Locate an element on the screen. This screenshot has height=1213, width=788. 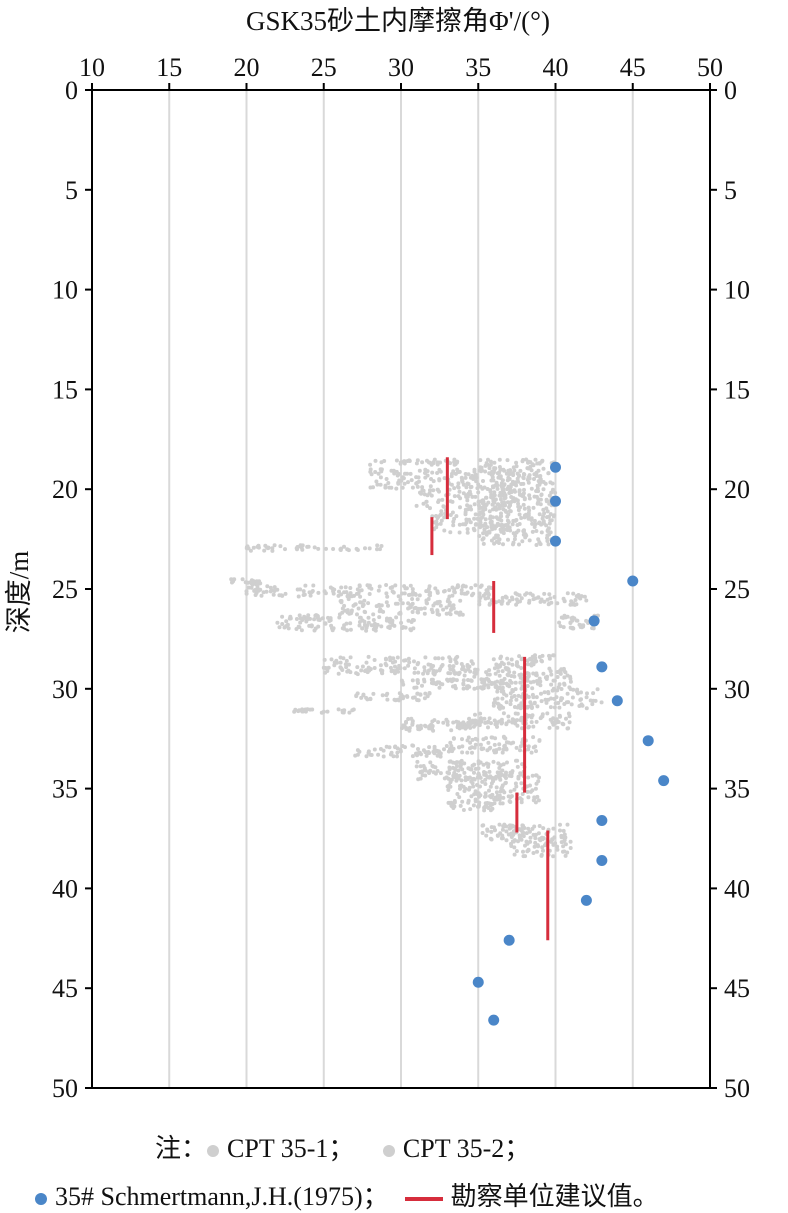
legend-survey-icon is located at coordinates (423, 1199).